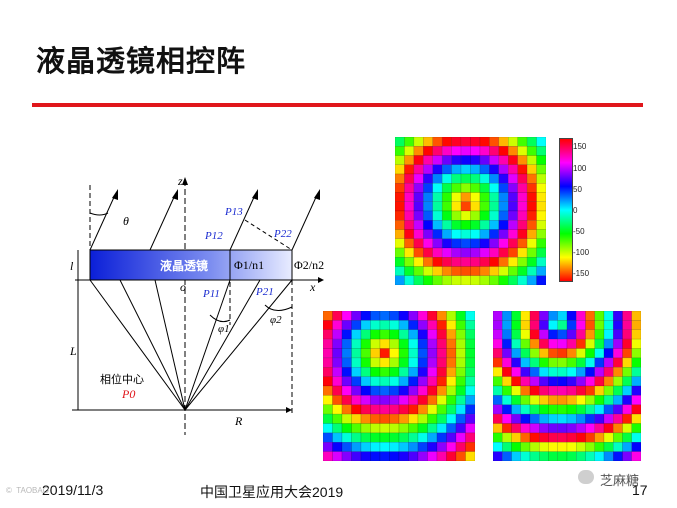 Image resolution: width=677 pixels, height=508 pixels. What do you see at coordinates (191, 345) in the screenshot?
I see `incident-rays` at bounding box center [191, 345].